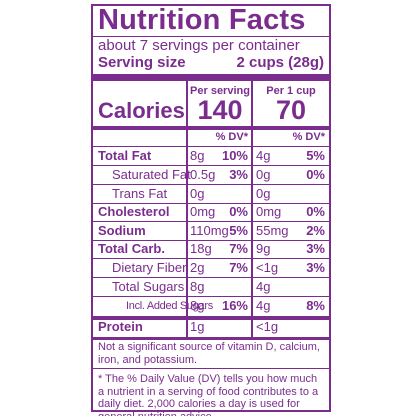  Describe the element at coordinates (291, 110) in the screenshot. I see `calories-value: 70` at that location.